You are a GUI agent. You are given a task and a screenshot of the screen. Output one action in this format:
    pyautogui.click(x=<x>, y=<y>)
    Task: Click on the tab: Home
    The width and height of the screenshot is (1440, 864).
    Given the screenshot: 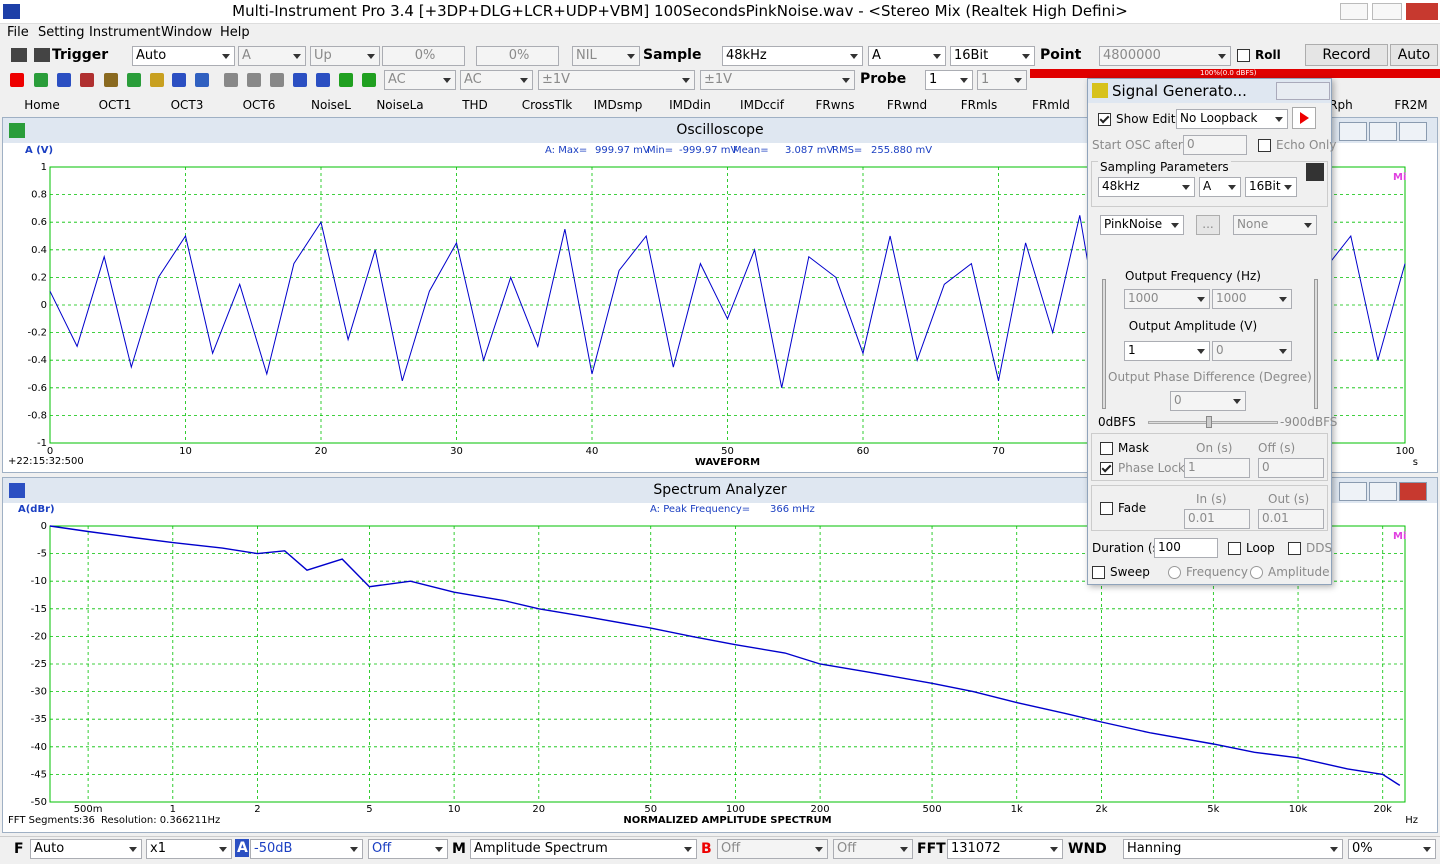 What is the action you would take?
    pyautogui.click(x=42, y=105)
    